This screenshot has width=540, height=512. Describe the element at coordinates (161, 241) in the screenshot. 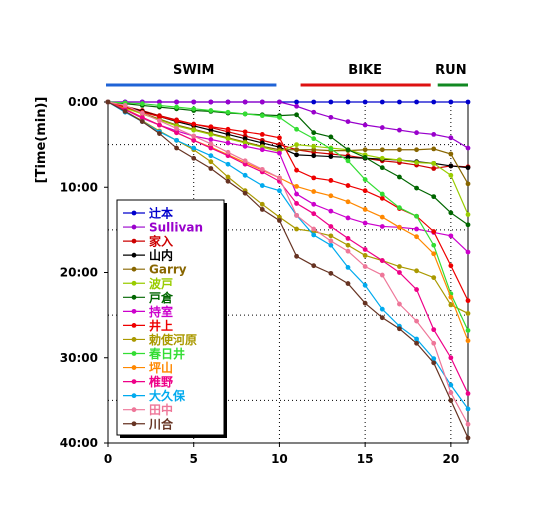

I see `legend-label: 家入` at that location.